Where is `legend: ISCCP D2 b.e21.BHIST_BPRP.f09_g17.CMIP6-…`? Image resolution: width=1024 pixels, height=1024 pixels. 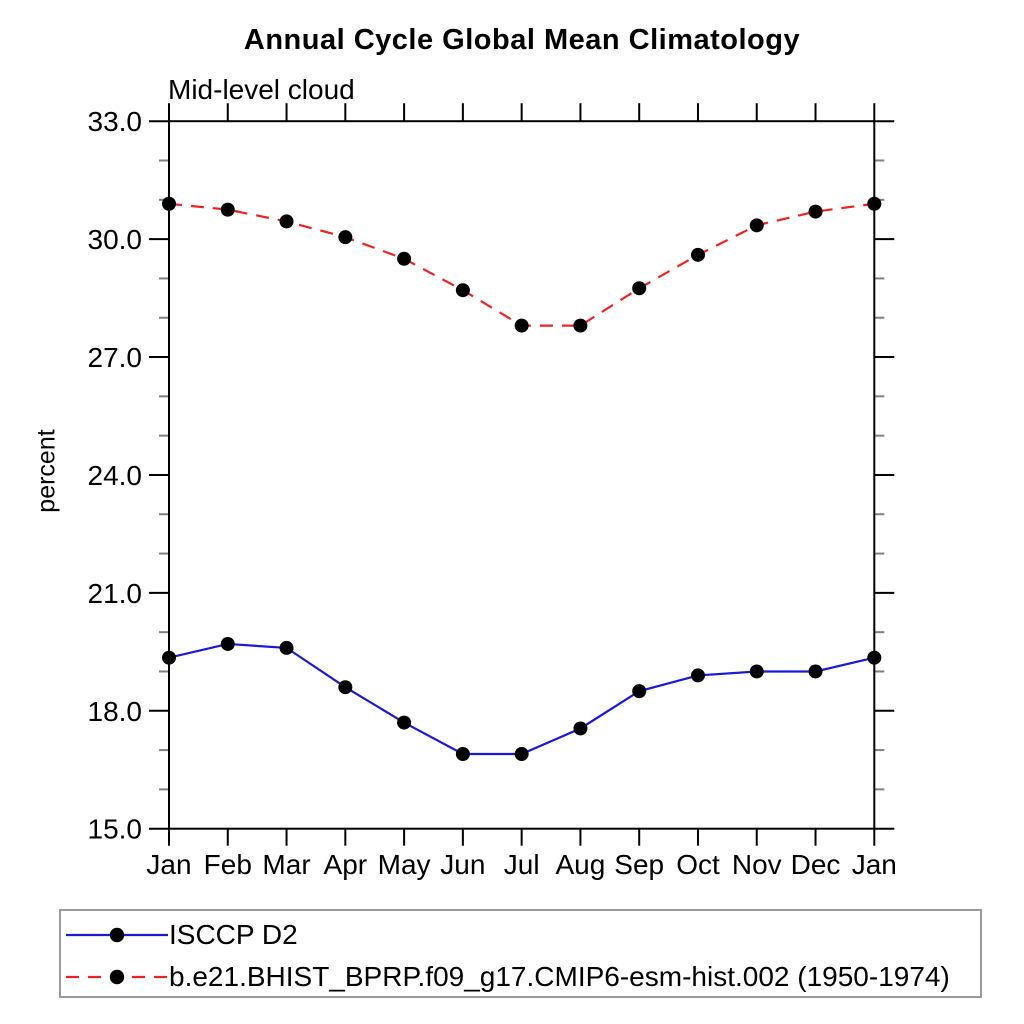 legend: ISCCP D2 b.e21.BHIST_BPRP.f09_g17.CMIP6-… is located at coordinates (520, 953).